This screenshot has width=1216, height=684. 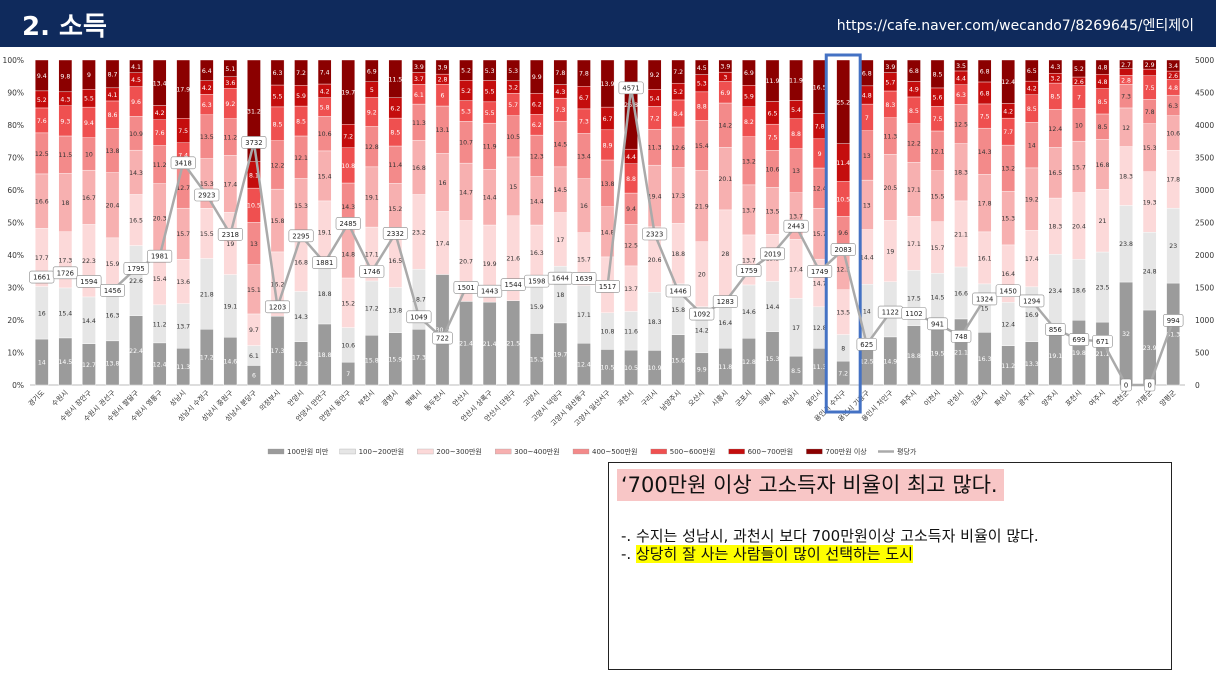 What do you see at coordinates (112, 291) in the screenshot?
I see `line-data-label: 1456` at bounding box center [112, 291].